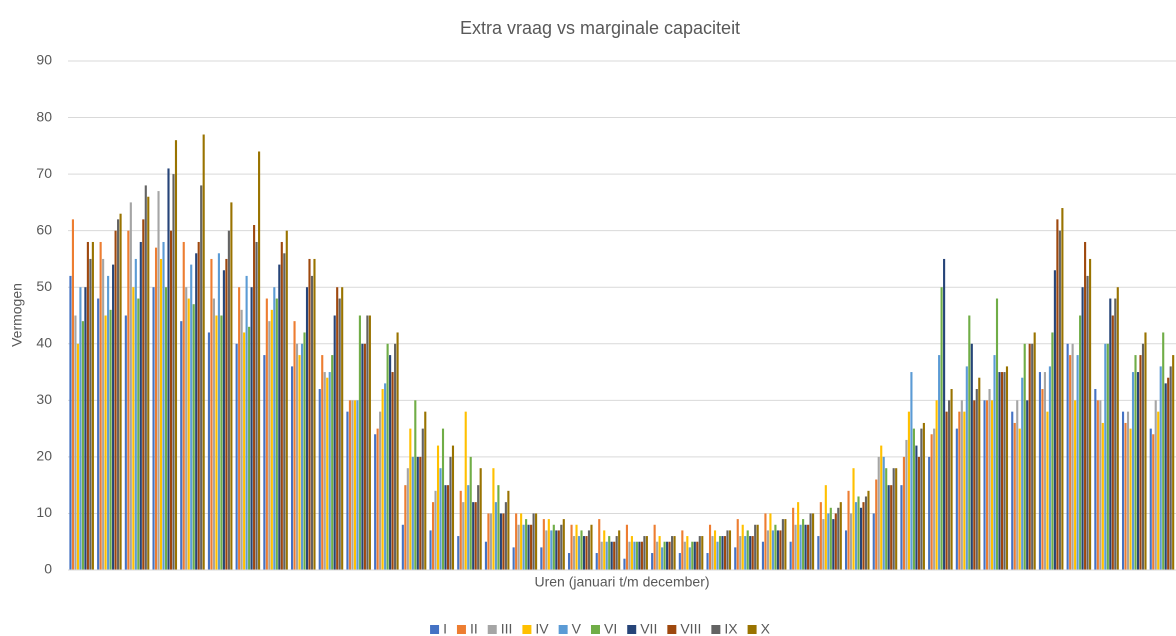 The width and height of the screenshot is (1176, 636). Describe the element at coordinates (44, 116) in the screenshot. I see `y-tick-label: 80` at that location.